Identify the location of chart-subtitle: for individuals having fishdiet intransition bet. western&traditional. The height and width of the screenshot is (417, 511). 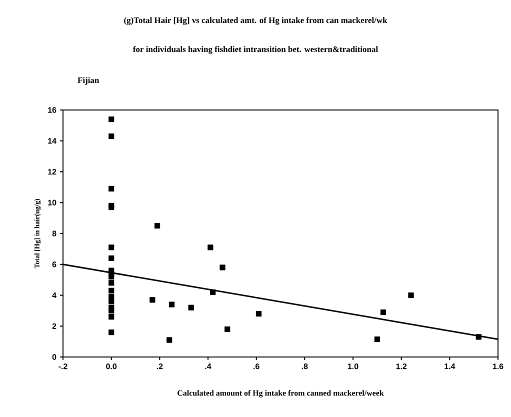
(255, 50).